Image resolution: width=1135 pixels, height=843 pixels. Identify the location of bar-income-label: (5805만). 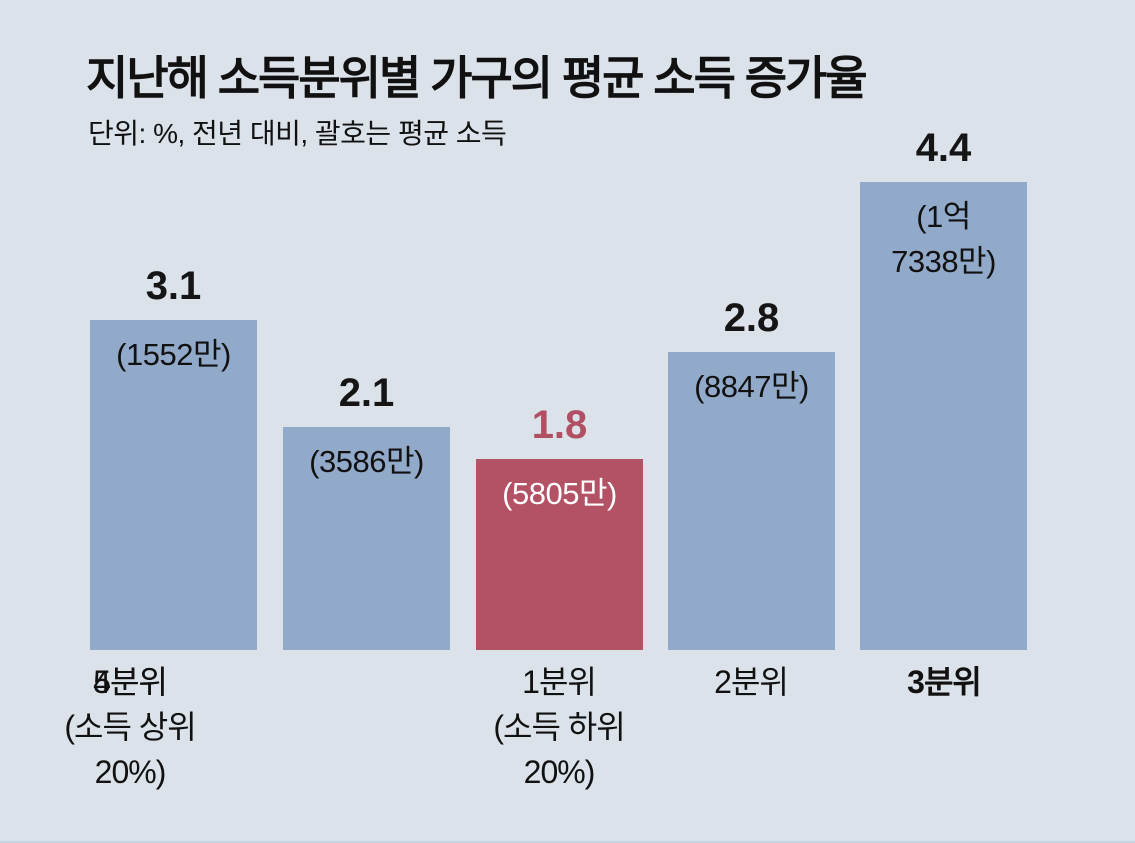
(559, 493).